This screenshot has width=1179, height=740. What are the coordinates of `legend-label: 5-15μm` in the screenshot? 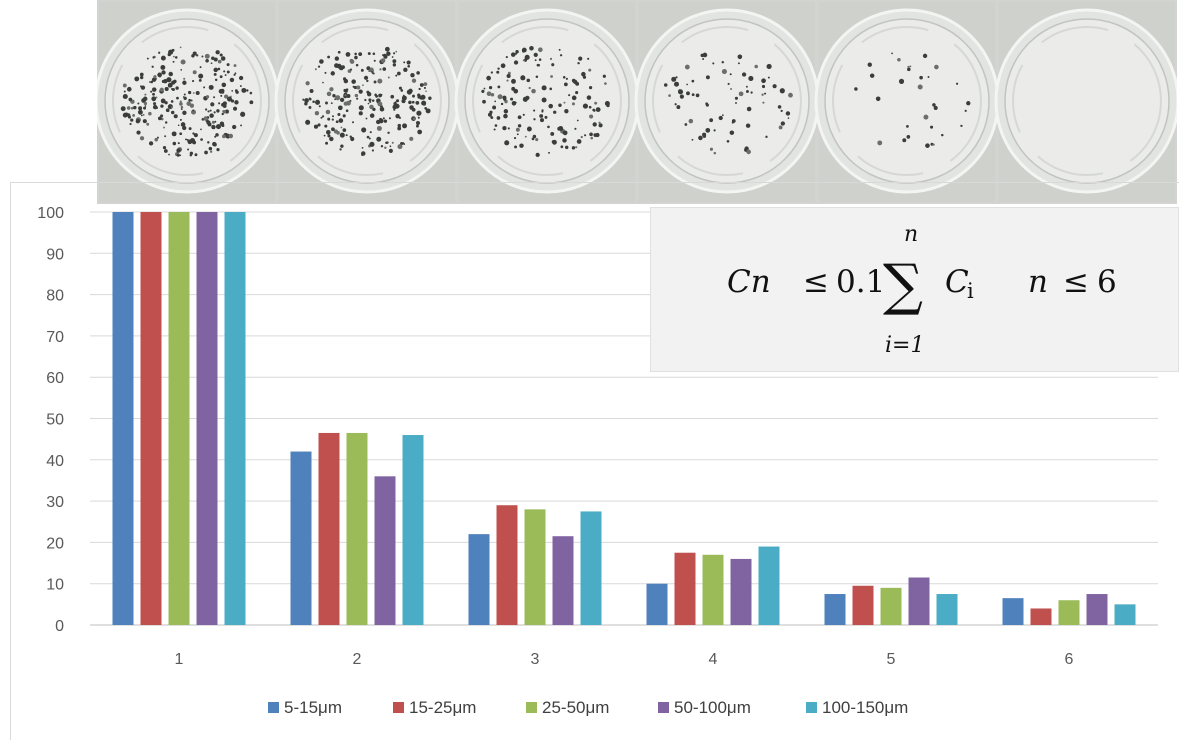 It's located at (313, 707).